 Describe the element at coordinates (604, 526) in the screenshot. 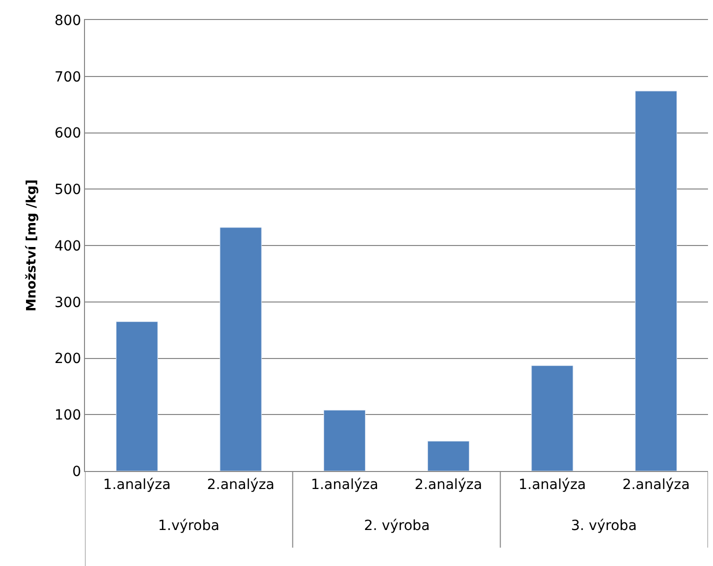

I see `text: 3. výroba` at that location.